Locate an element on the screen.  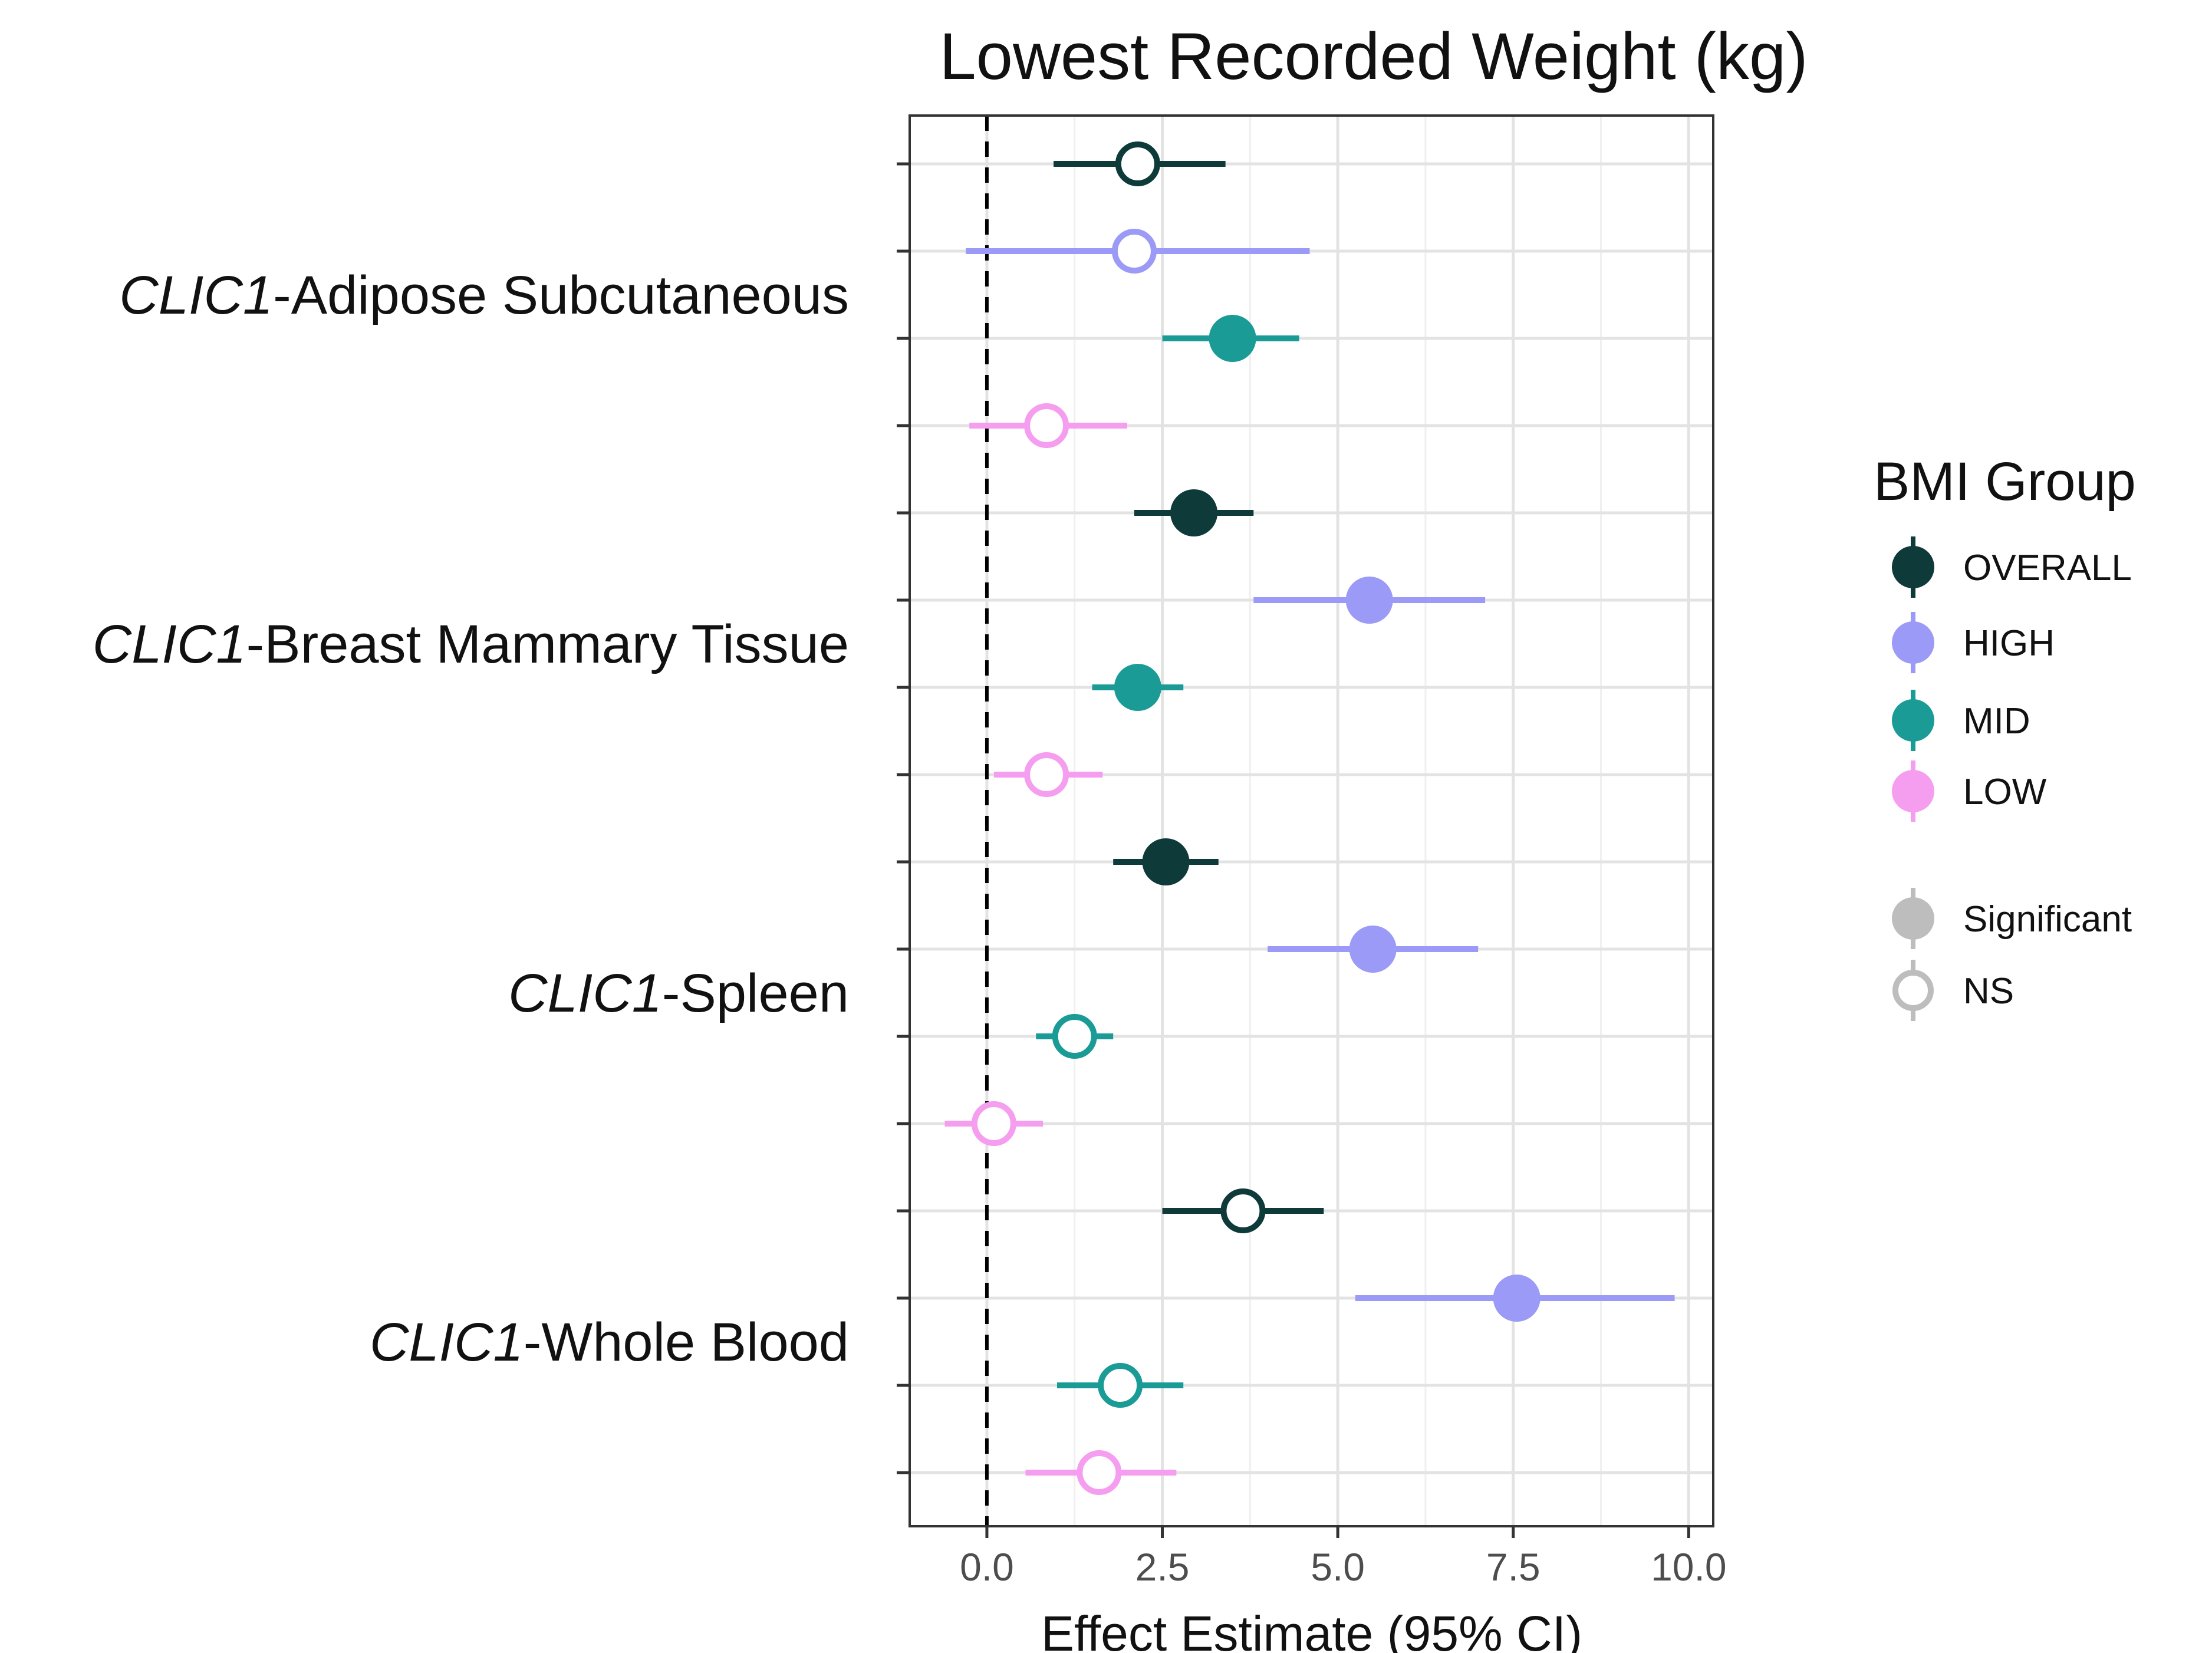
group-label: CLIC1-Adipose Subcutaneous is located at coordinates (484, 295).